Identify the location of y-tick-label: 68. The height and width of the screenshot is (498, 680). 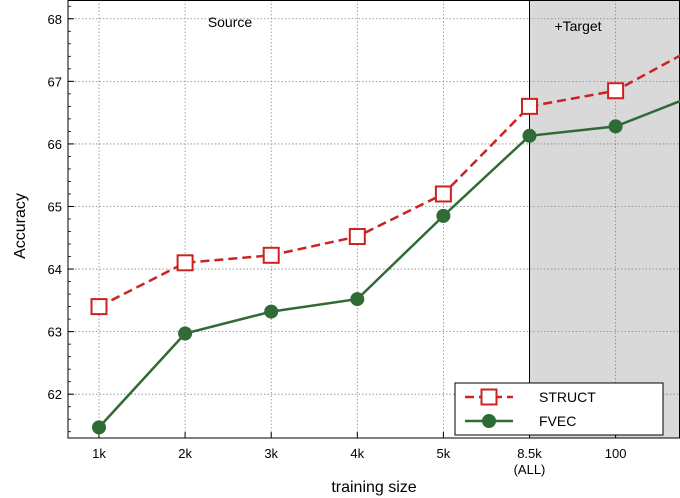
(55, 19).